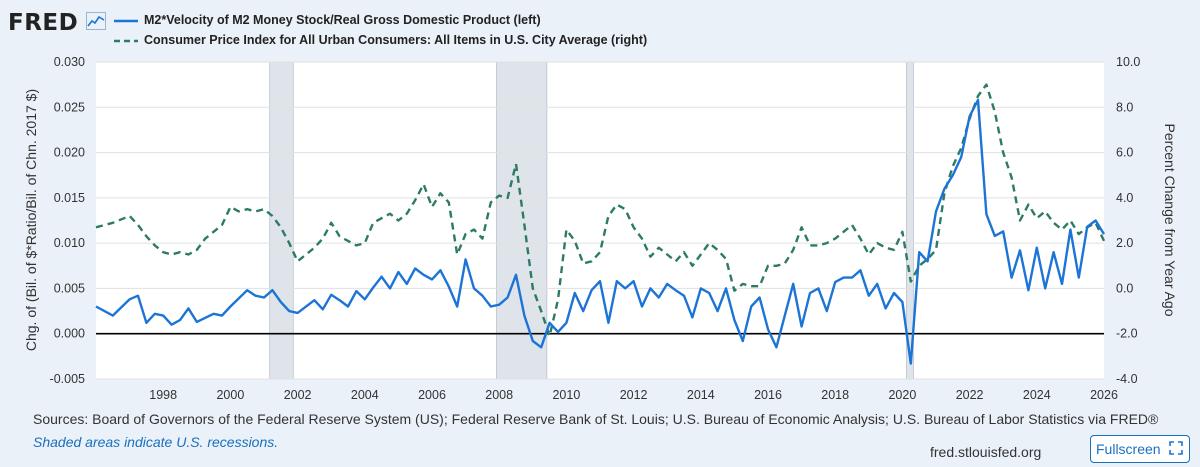 The width and height of the screenshot is (1200, 467). What do you see at coordinates (69, 288) in the screenshot?
I see `y-left-tick-label: 0.005` at bounding box center [69, 288].